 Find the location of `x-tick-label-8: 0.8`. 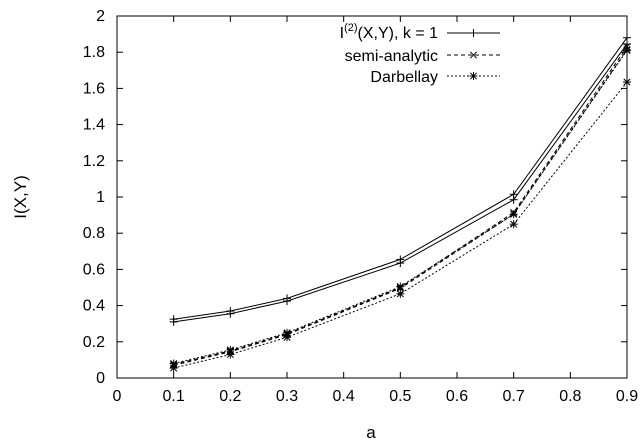

x-tick-label-8: 0.8 is located at coordinates (570, 396).